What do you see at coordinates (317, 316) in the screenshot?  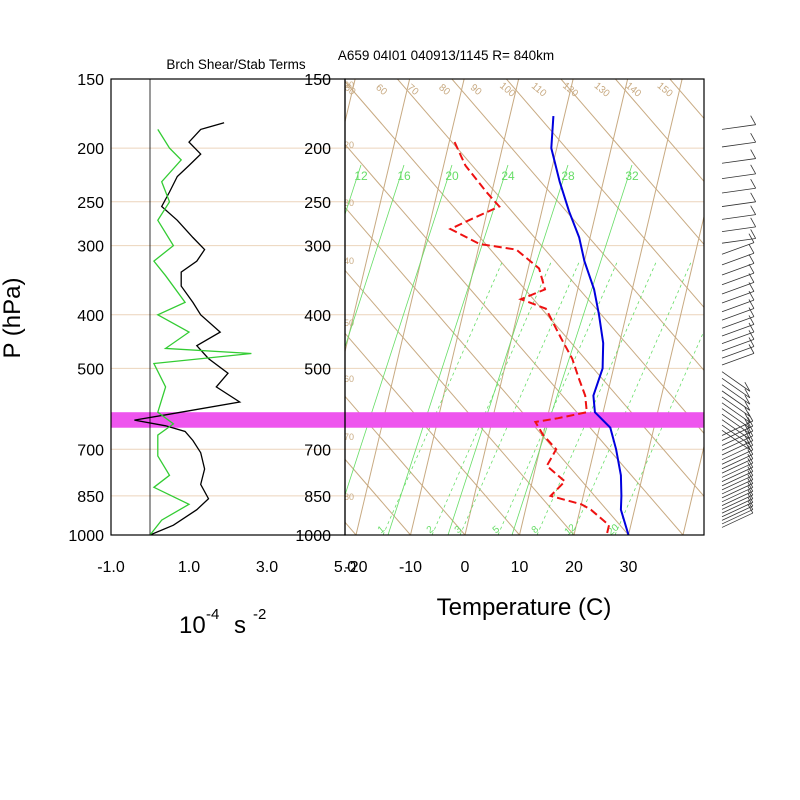 I see `right-y-tick-label-400: 400` at bounding box center [317, 316].